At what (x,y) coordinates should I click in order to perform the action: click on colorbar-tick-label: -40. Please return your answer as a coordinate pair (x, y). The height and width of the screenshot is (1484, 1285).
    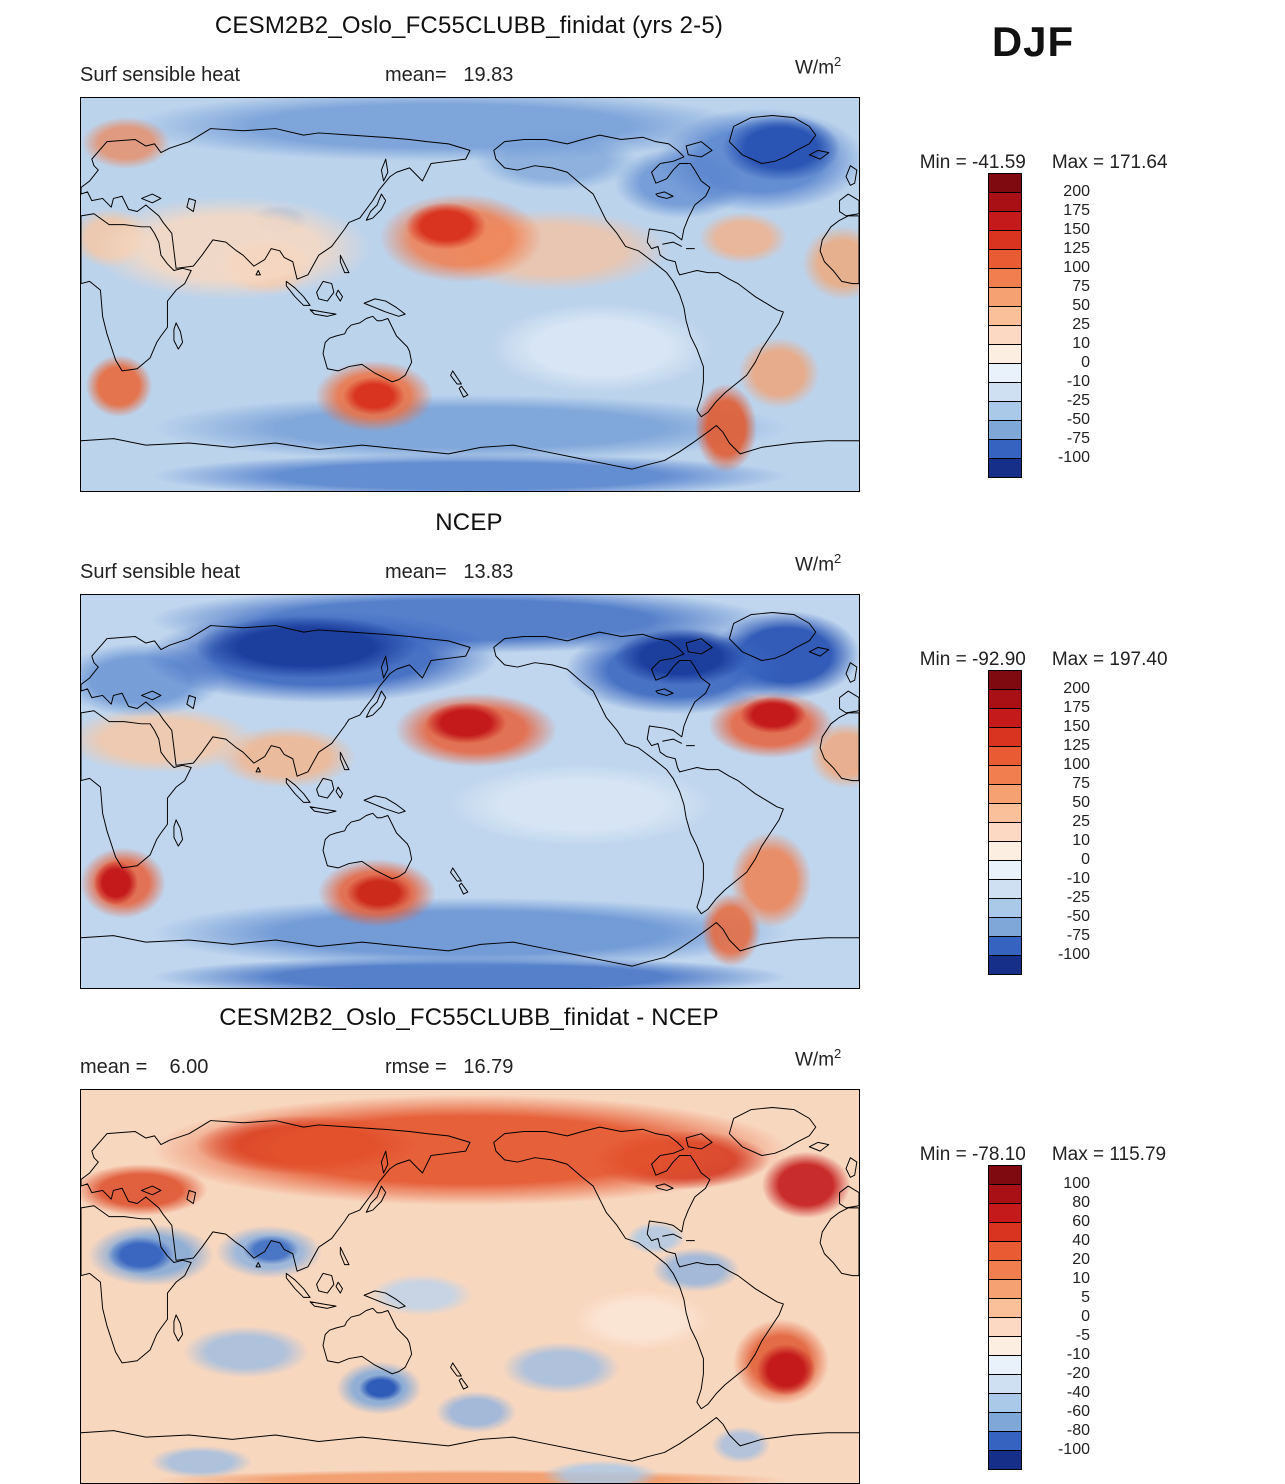
    Looking at the image, I should click on (1078, 1392).